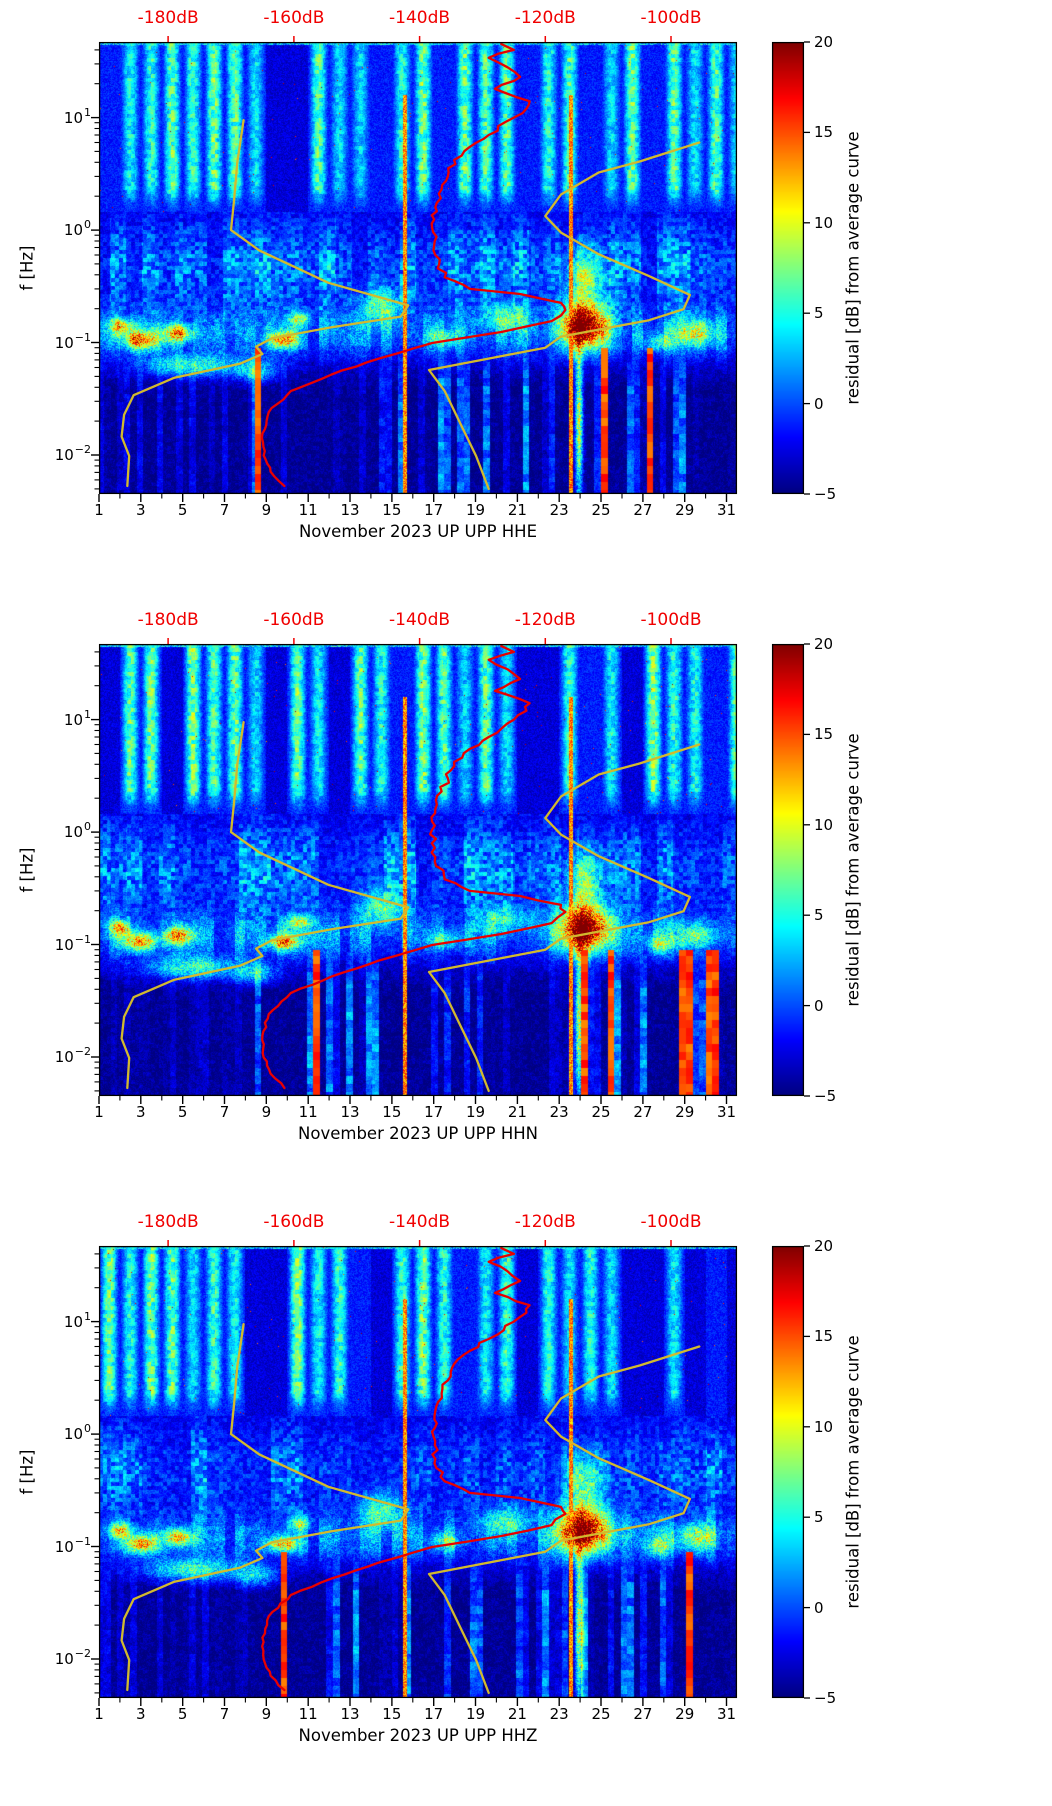 The image size is (1052, 1806). Describe the element at coordinates (308, 1714) in the screenshot. I see `x-tick-label: 11` at that location.